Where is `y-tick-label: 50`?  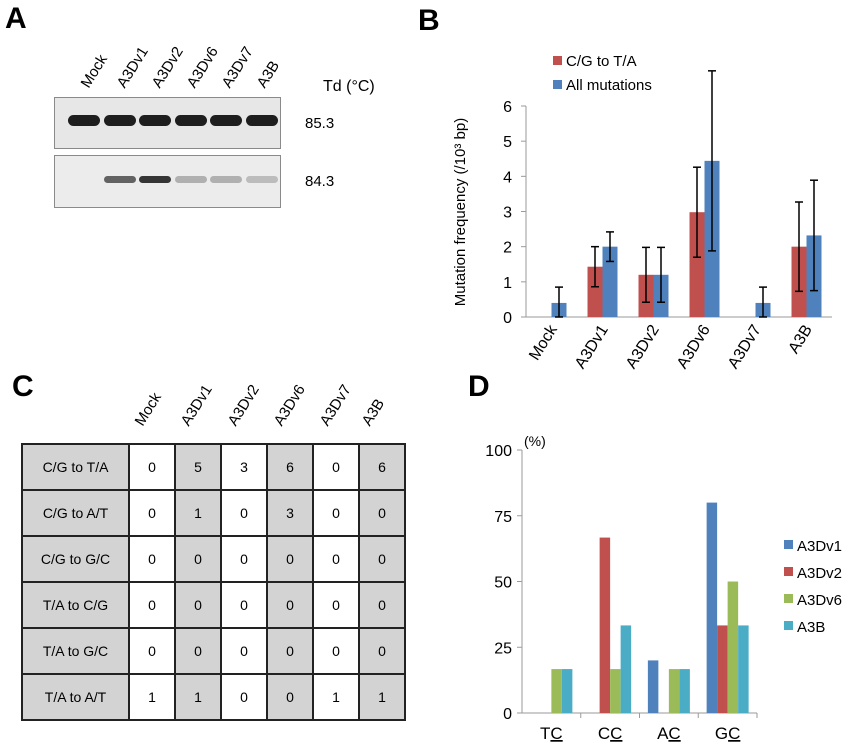 y-tick-label: 50 is located at coordinates (503, 583).